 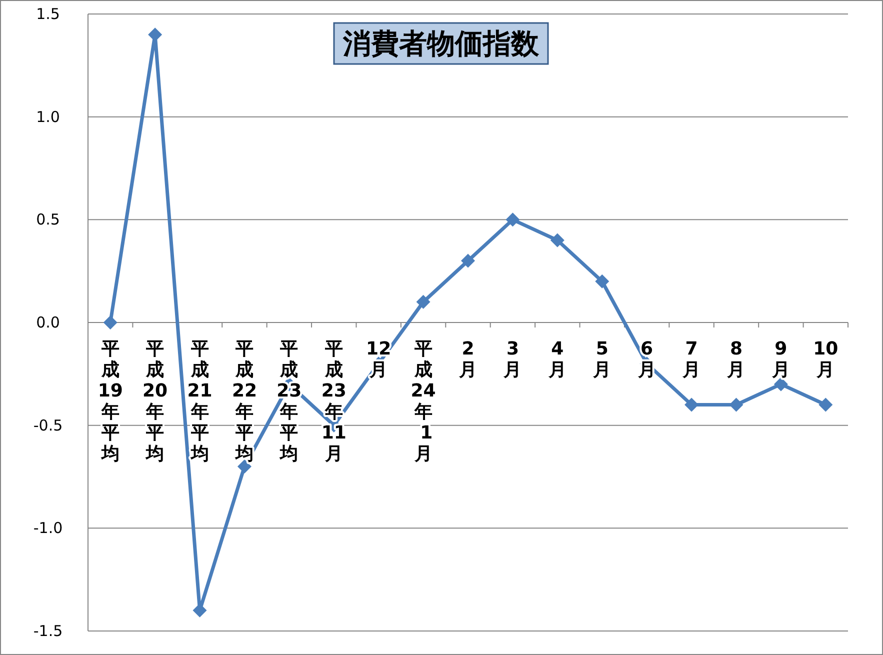 What do you see at coordinates (556, 359) in the screenshot?
I see `x-tick-label: 4月` at bounding box center [556, 359].